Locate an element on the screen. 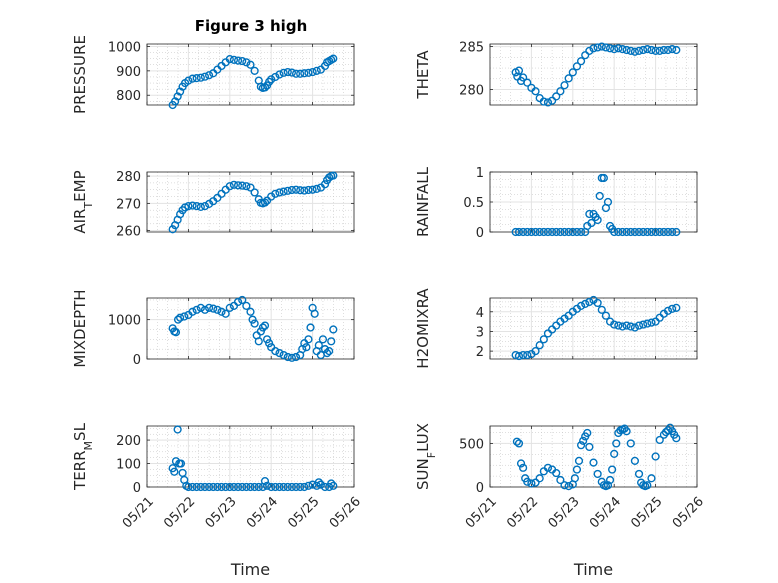  x-tick-label: 05/23 is located at coordinates (221, 512).